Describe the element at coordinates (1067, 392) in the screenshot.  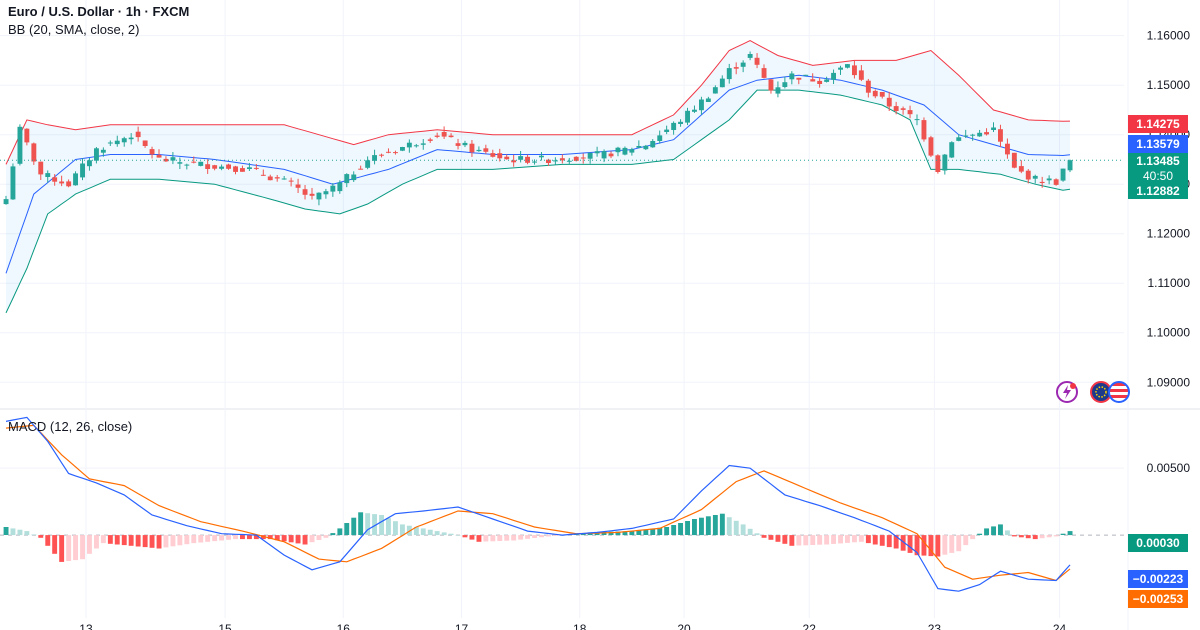
I see `lightning-icon` at that location.